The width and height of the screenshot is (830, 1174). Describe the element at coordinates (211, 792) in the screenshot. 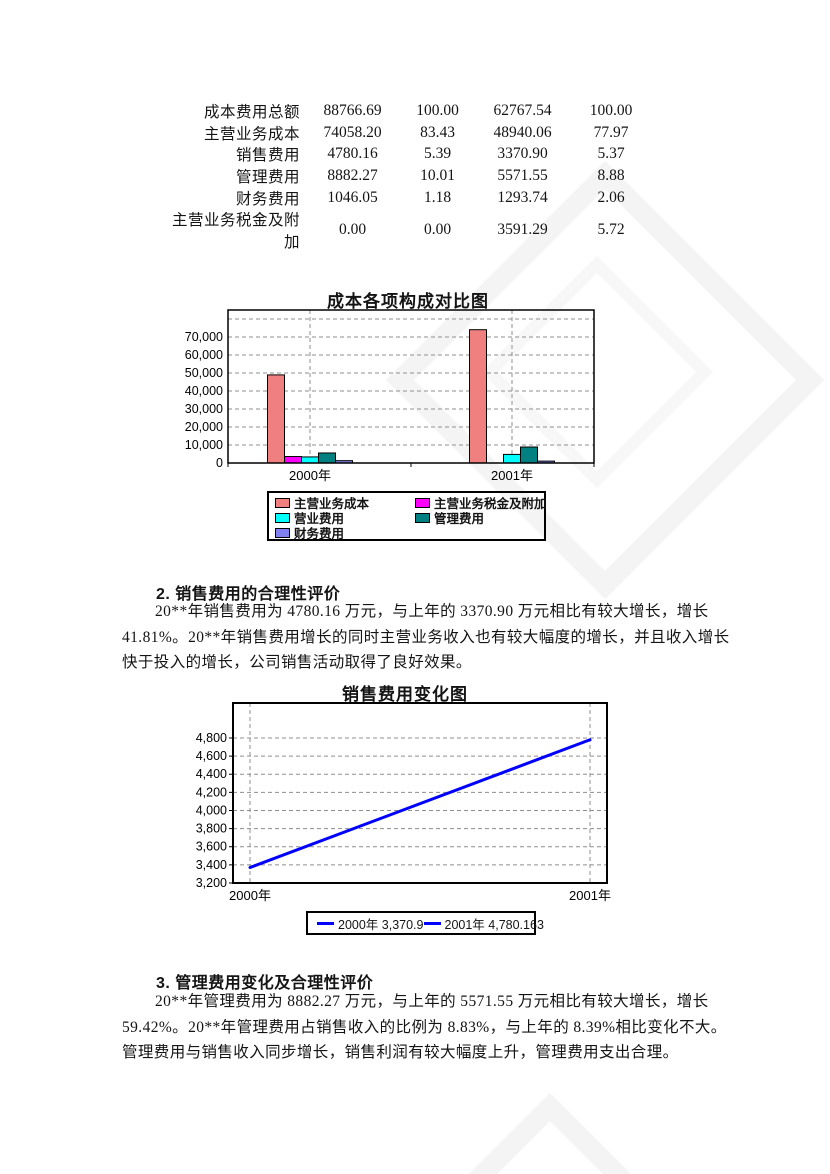

I see `y-axis-label: 4,200` at that location.